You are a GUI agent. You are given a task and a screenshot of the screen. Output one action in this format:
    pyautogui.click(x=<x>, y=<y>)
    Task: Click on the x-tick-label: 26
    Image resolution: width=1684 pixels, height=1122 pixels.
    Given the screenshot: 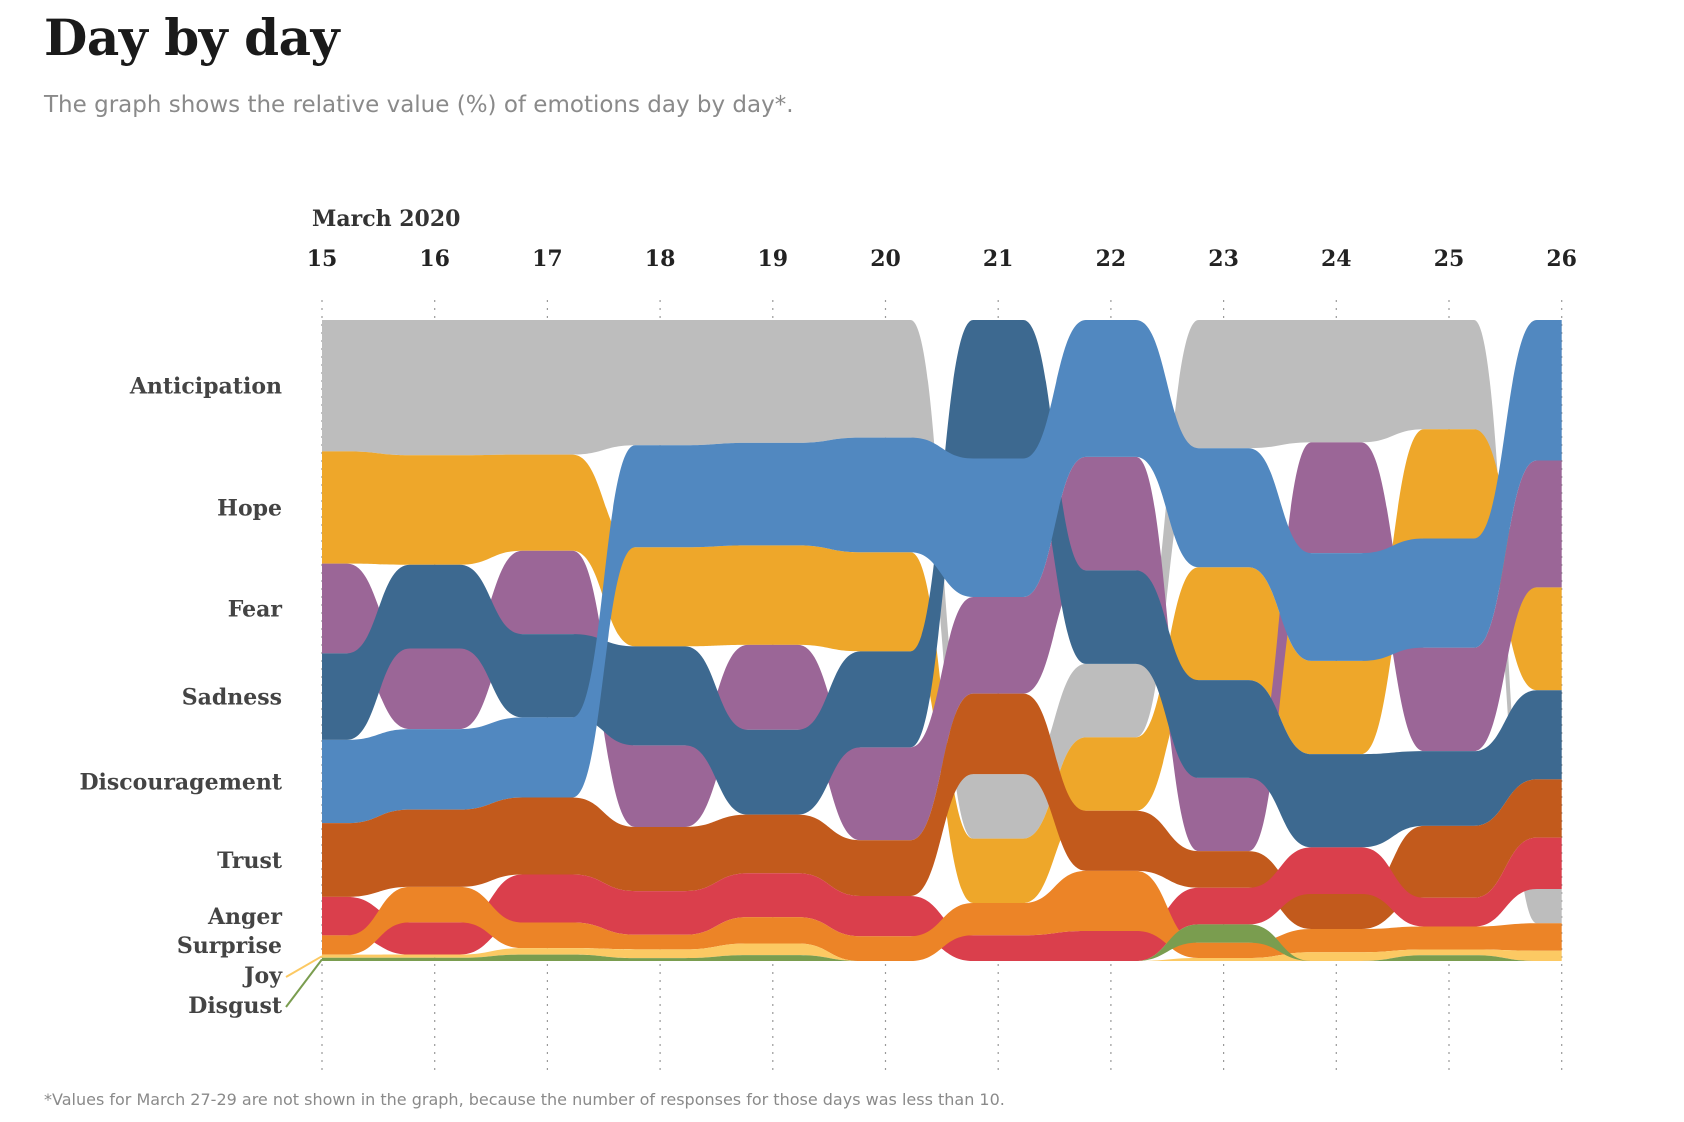 What is the action you would take?
    pyautogui.click(x=1561, y=259)
    